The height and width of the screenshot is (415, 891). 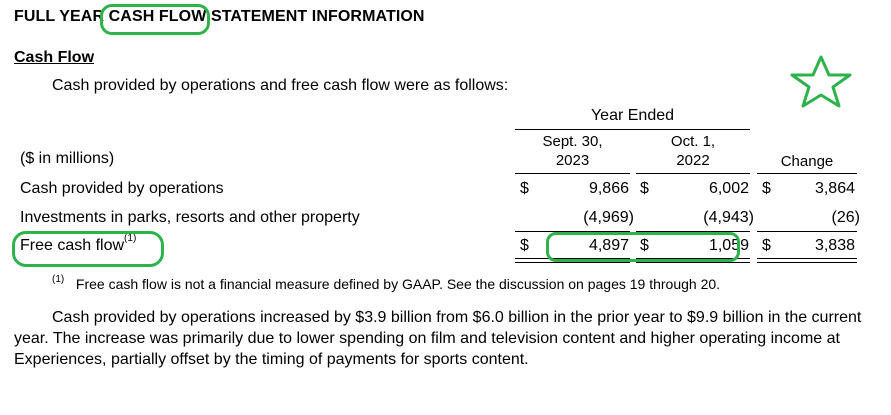 I want to click on cell-value: (4,969), so click(x=608, y=217).